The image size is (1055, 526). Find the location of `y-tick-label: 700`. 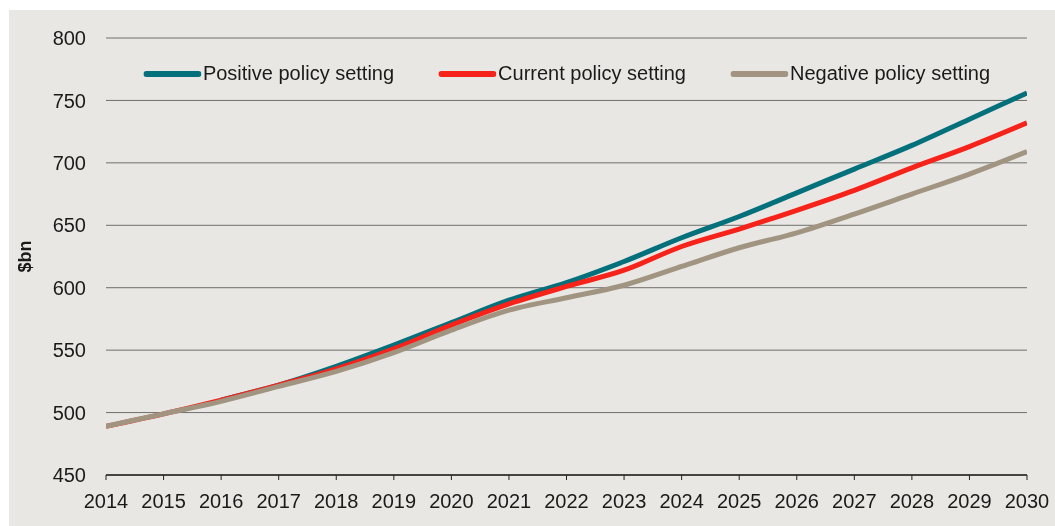

y-tick-label: 700 is located at coordinates (69, 162).